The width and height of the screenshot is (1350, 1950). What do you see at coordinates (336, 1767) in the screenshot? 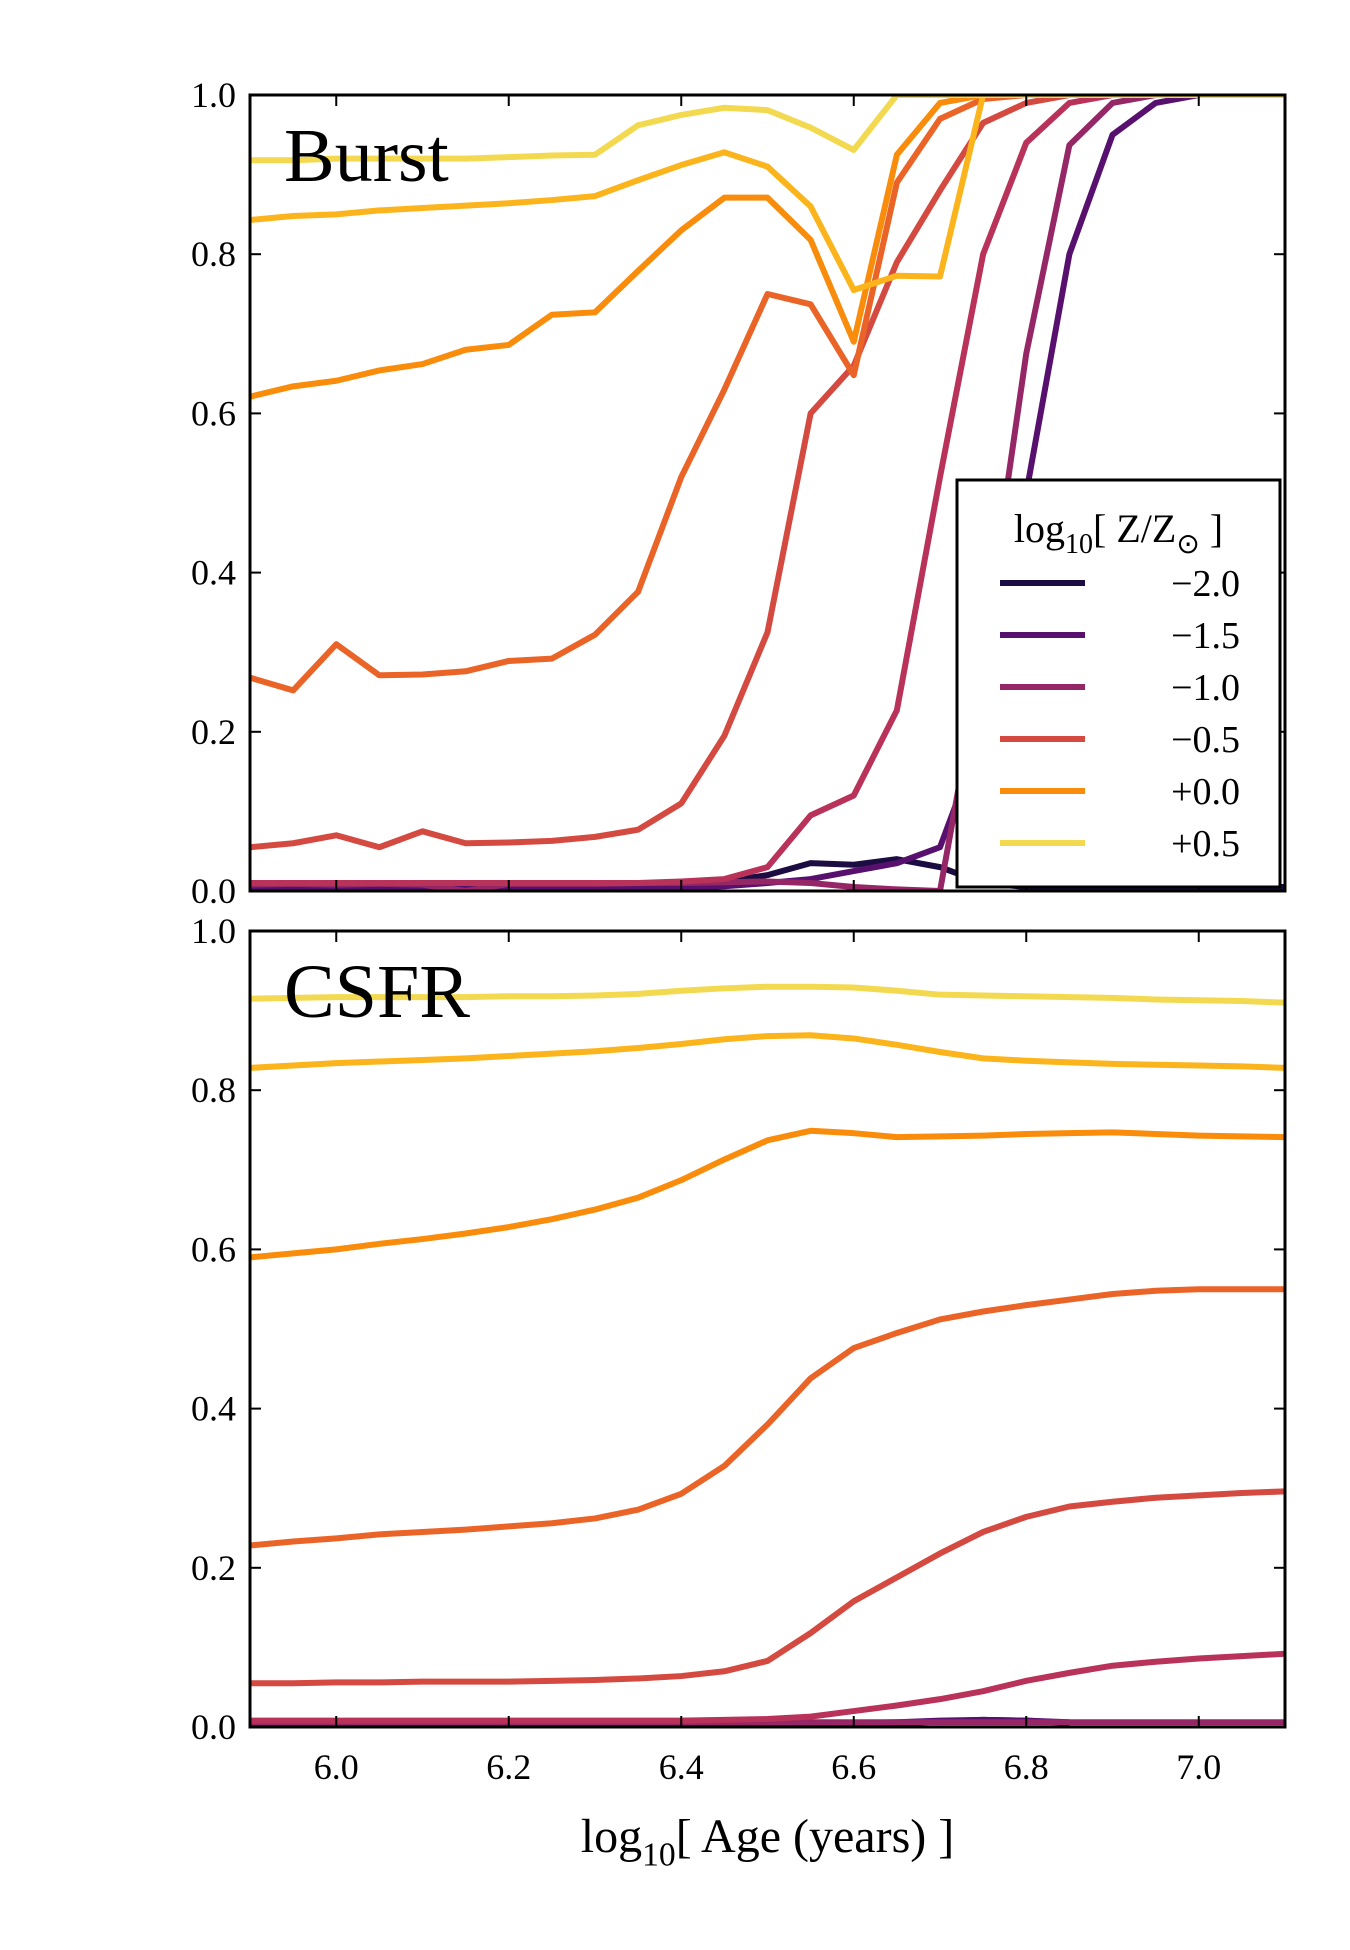
I see `x-tick-label: 6.0` at bounding box center [336, 1767].